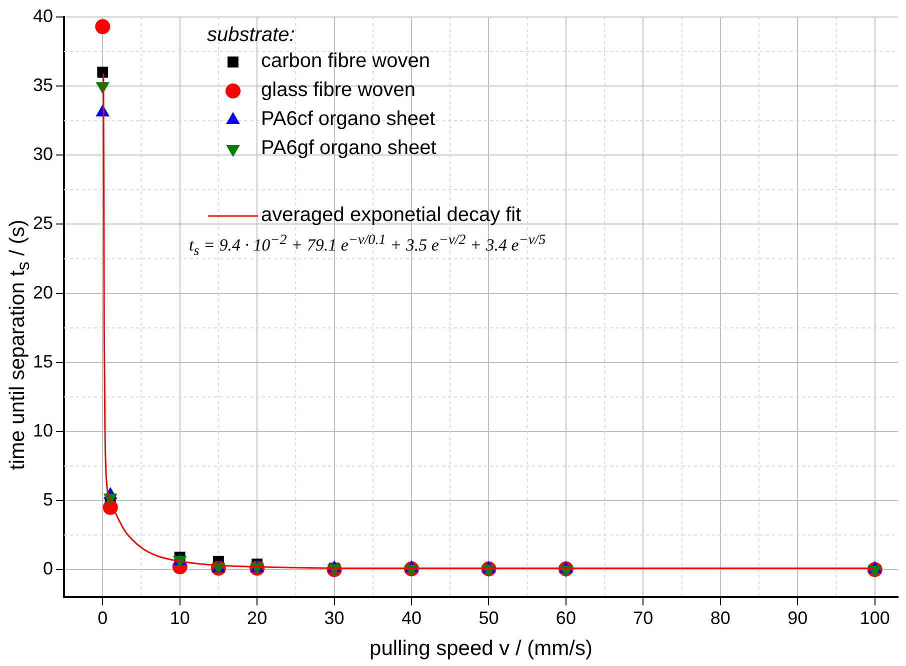 The width and height of the screenshot is (906, 666). Describe the element at coordinates (251, 35) in the screenshot. I see `legend-title: substrate:` at that location.